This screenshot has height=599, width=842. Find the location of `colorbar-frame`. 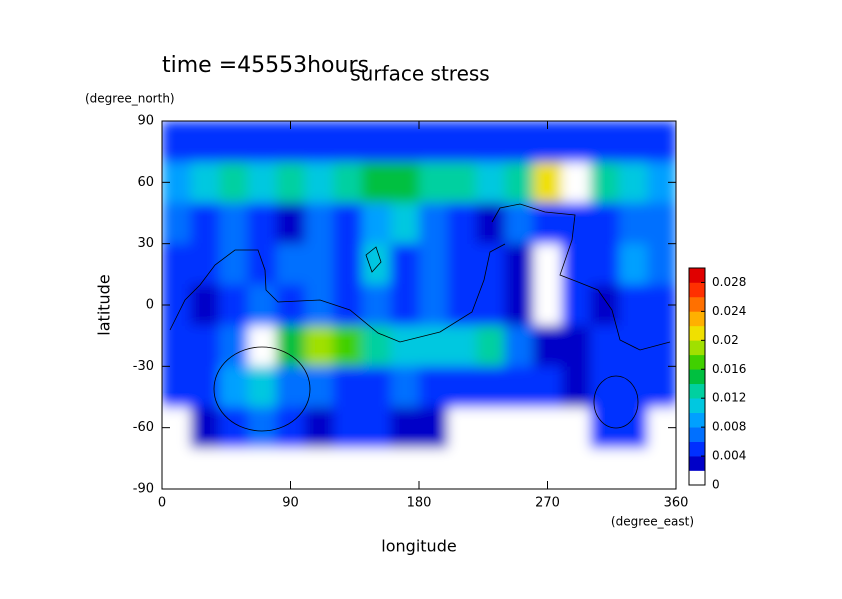

colorbar-frame is located at coordinates (697, 376).